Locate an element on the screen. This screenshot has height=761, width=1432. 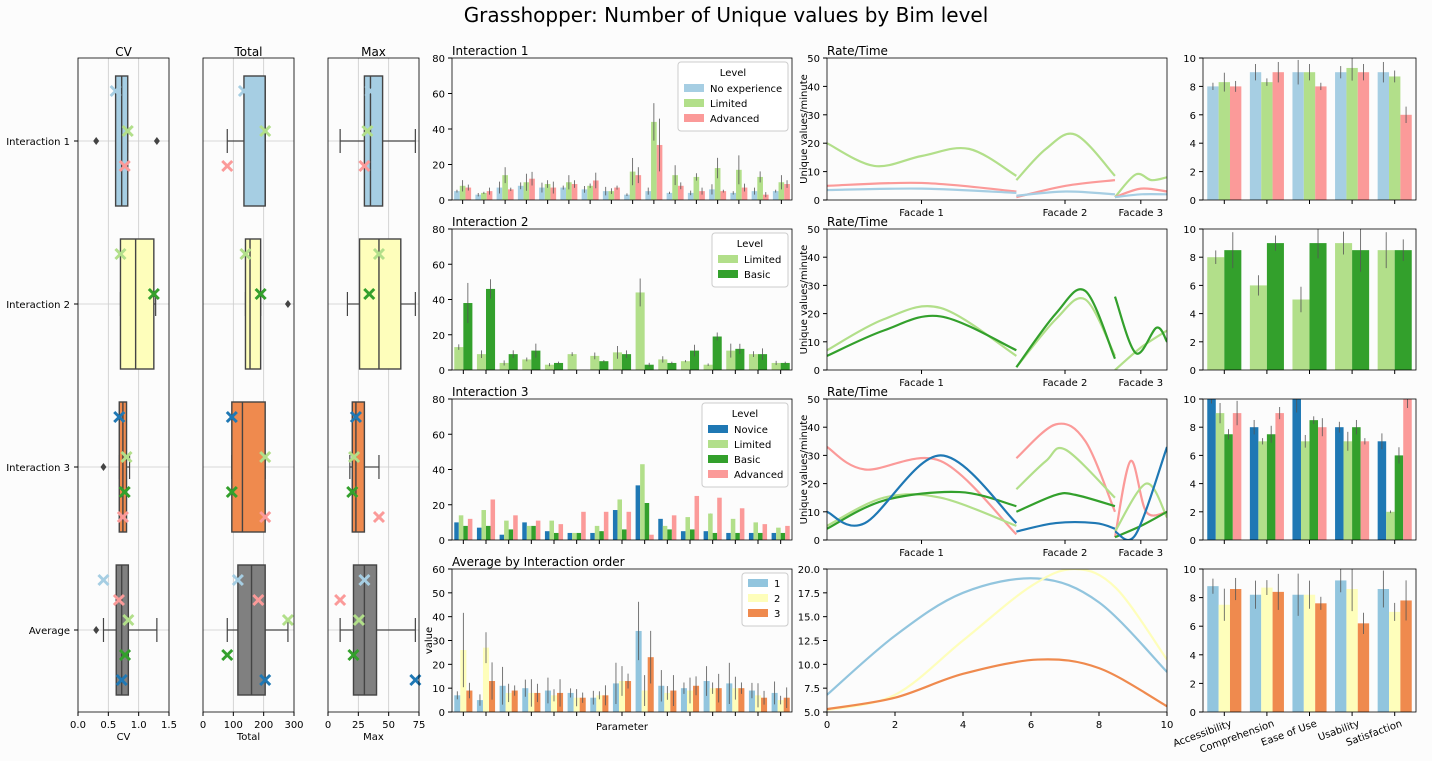
bar-chart: 0 2 4 6 8 10 is located at coordinates (1300, 130).